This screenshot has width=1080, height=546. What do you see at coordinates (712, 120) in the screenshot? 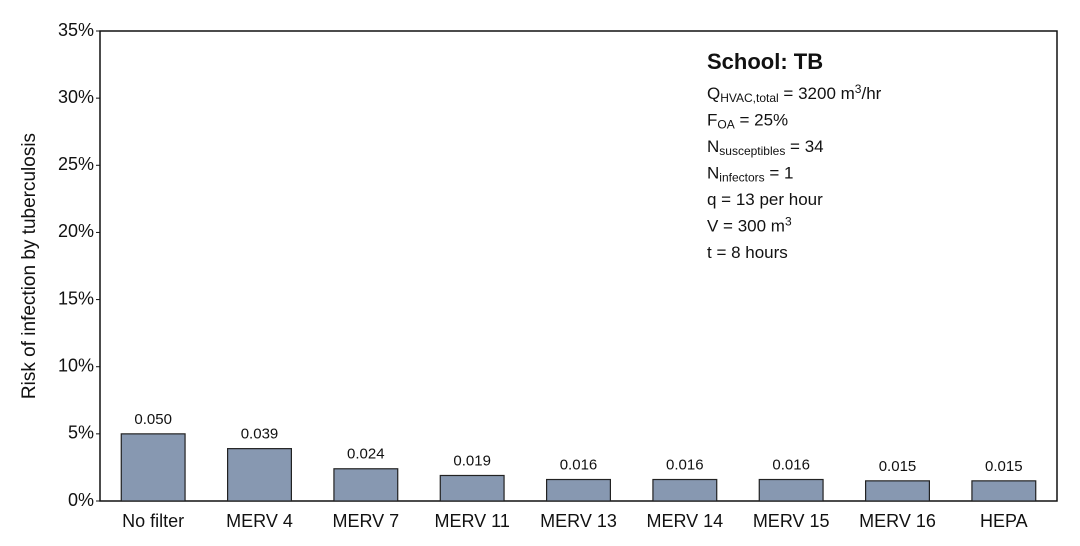
I see `text: F` at bounding box center [712, 120].